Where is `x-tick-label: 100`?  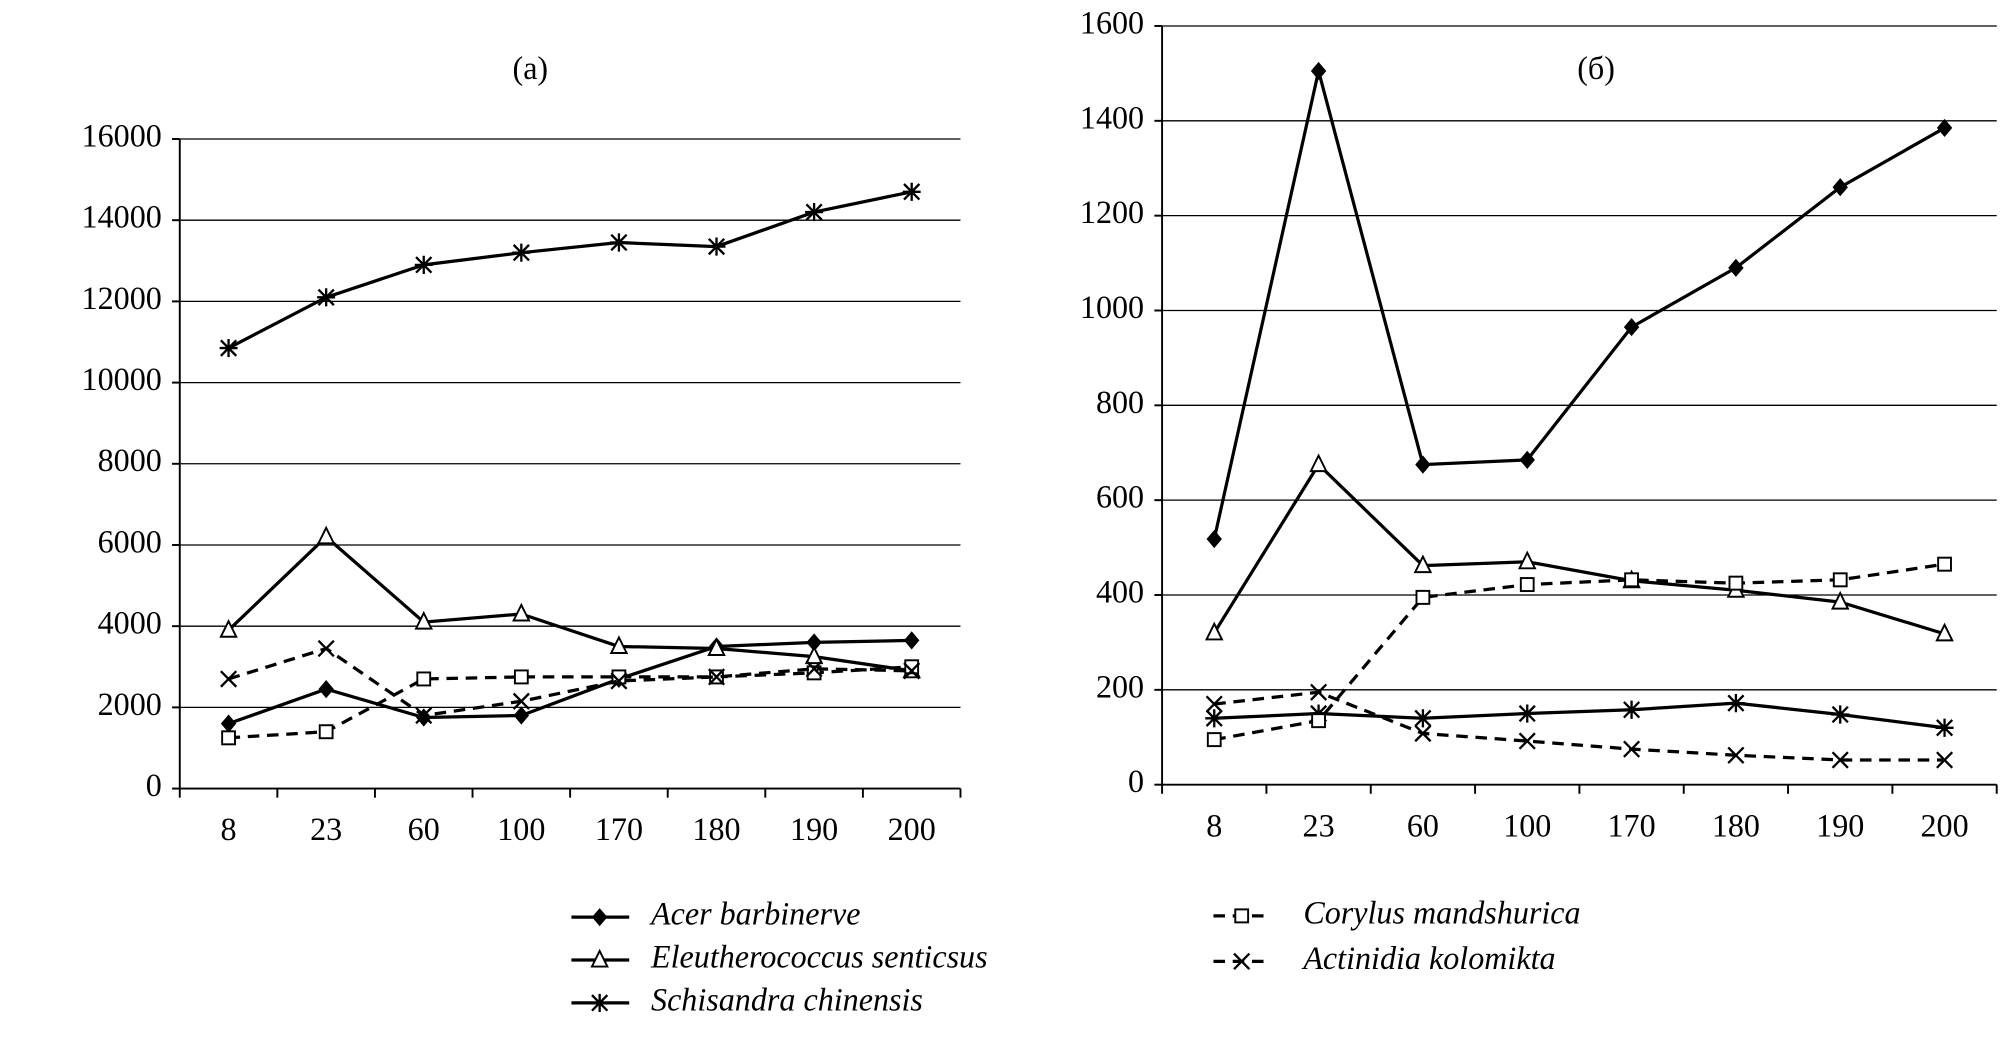
x-tick-label: 100 is located at coordinates (1527, 825).